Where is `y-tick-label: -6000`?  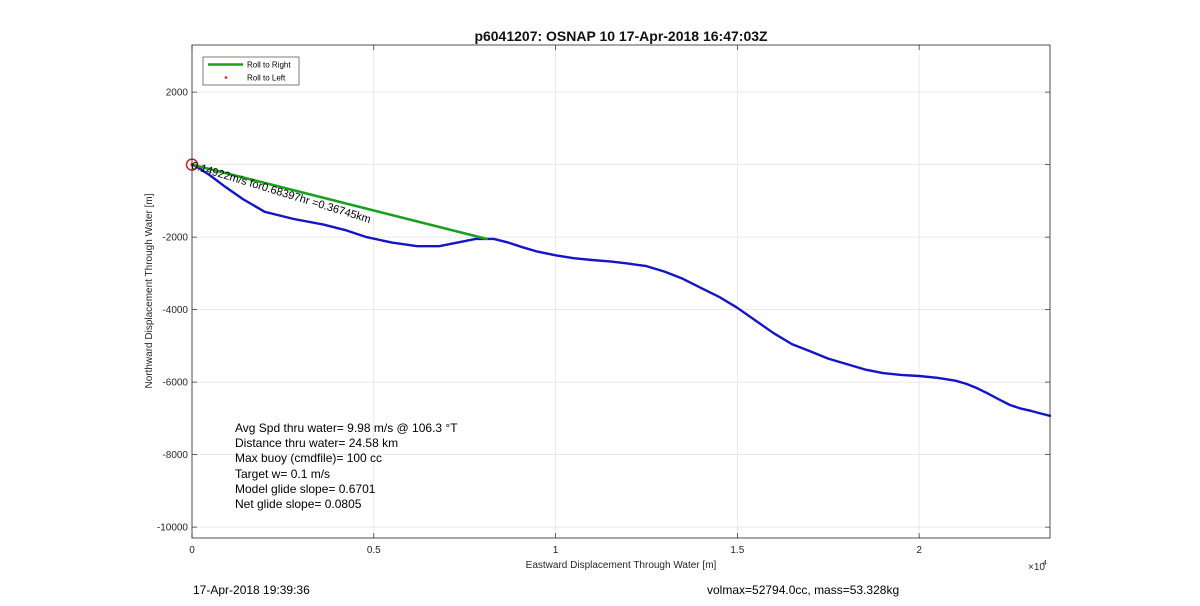
y-tick-label: -6000 is located at coordinates (175, 383).